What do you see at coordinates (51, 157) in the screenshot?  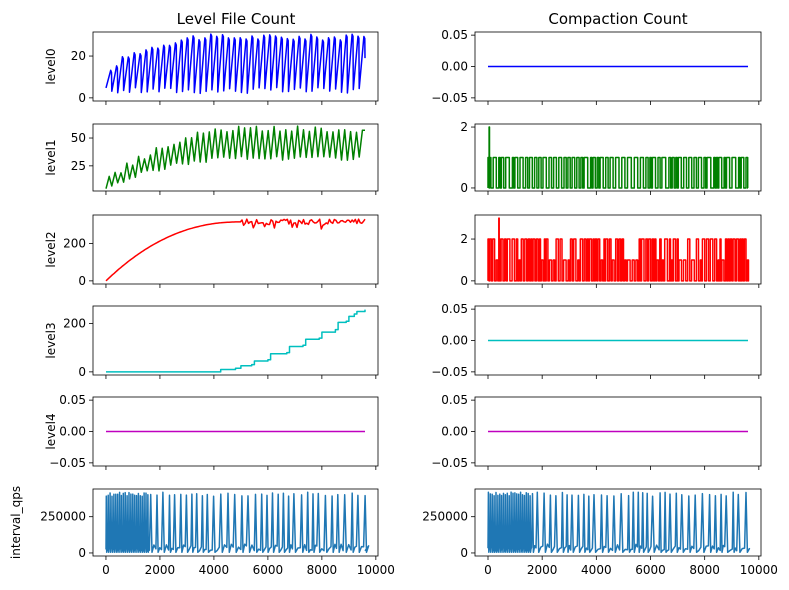 I see `y-axis-label: level1` at bounding box center [51, 157].